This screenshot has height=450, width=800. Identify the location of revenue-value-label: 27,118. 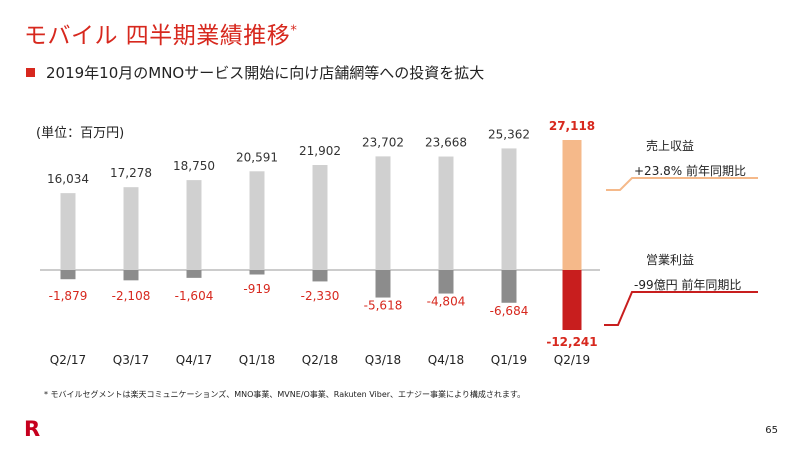
(572, 126).